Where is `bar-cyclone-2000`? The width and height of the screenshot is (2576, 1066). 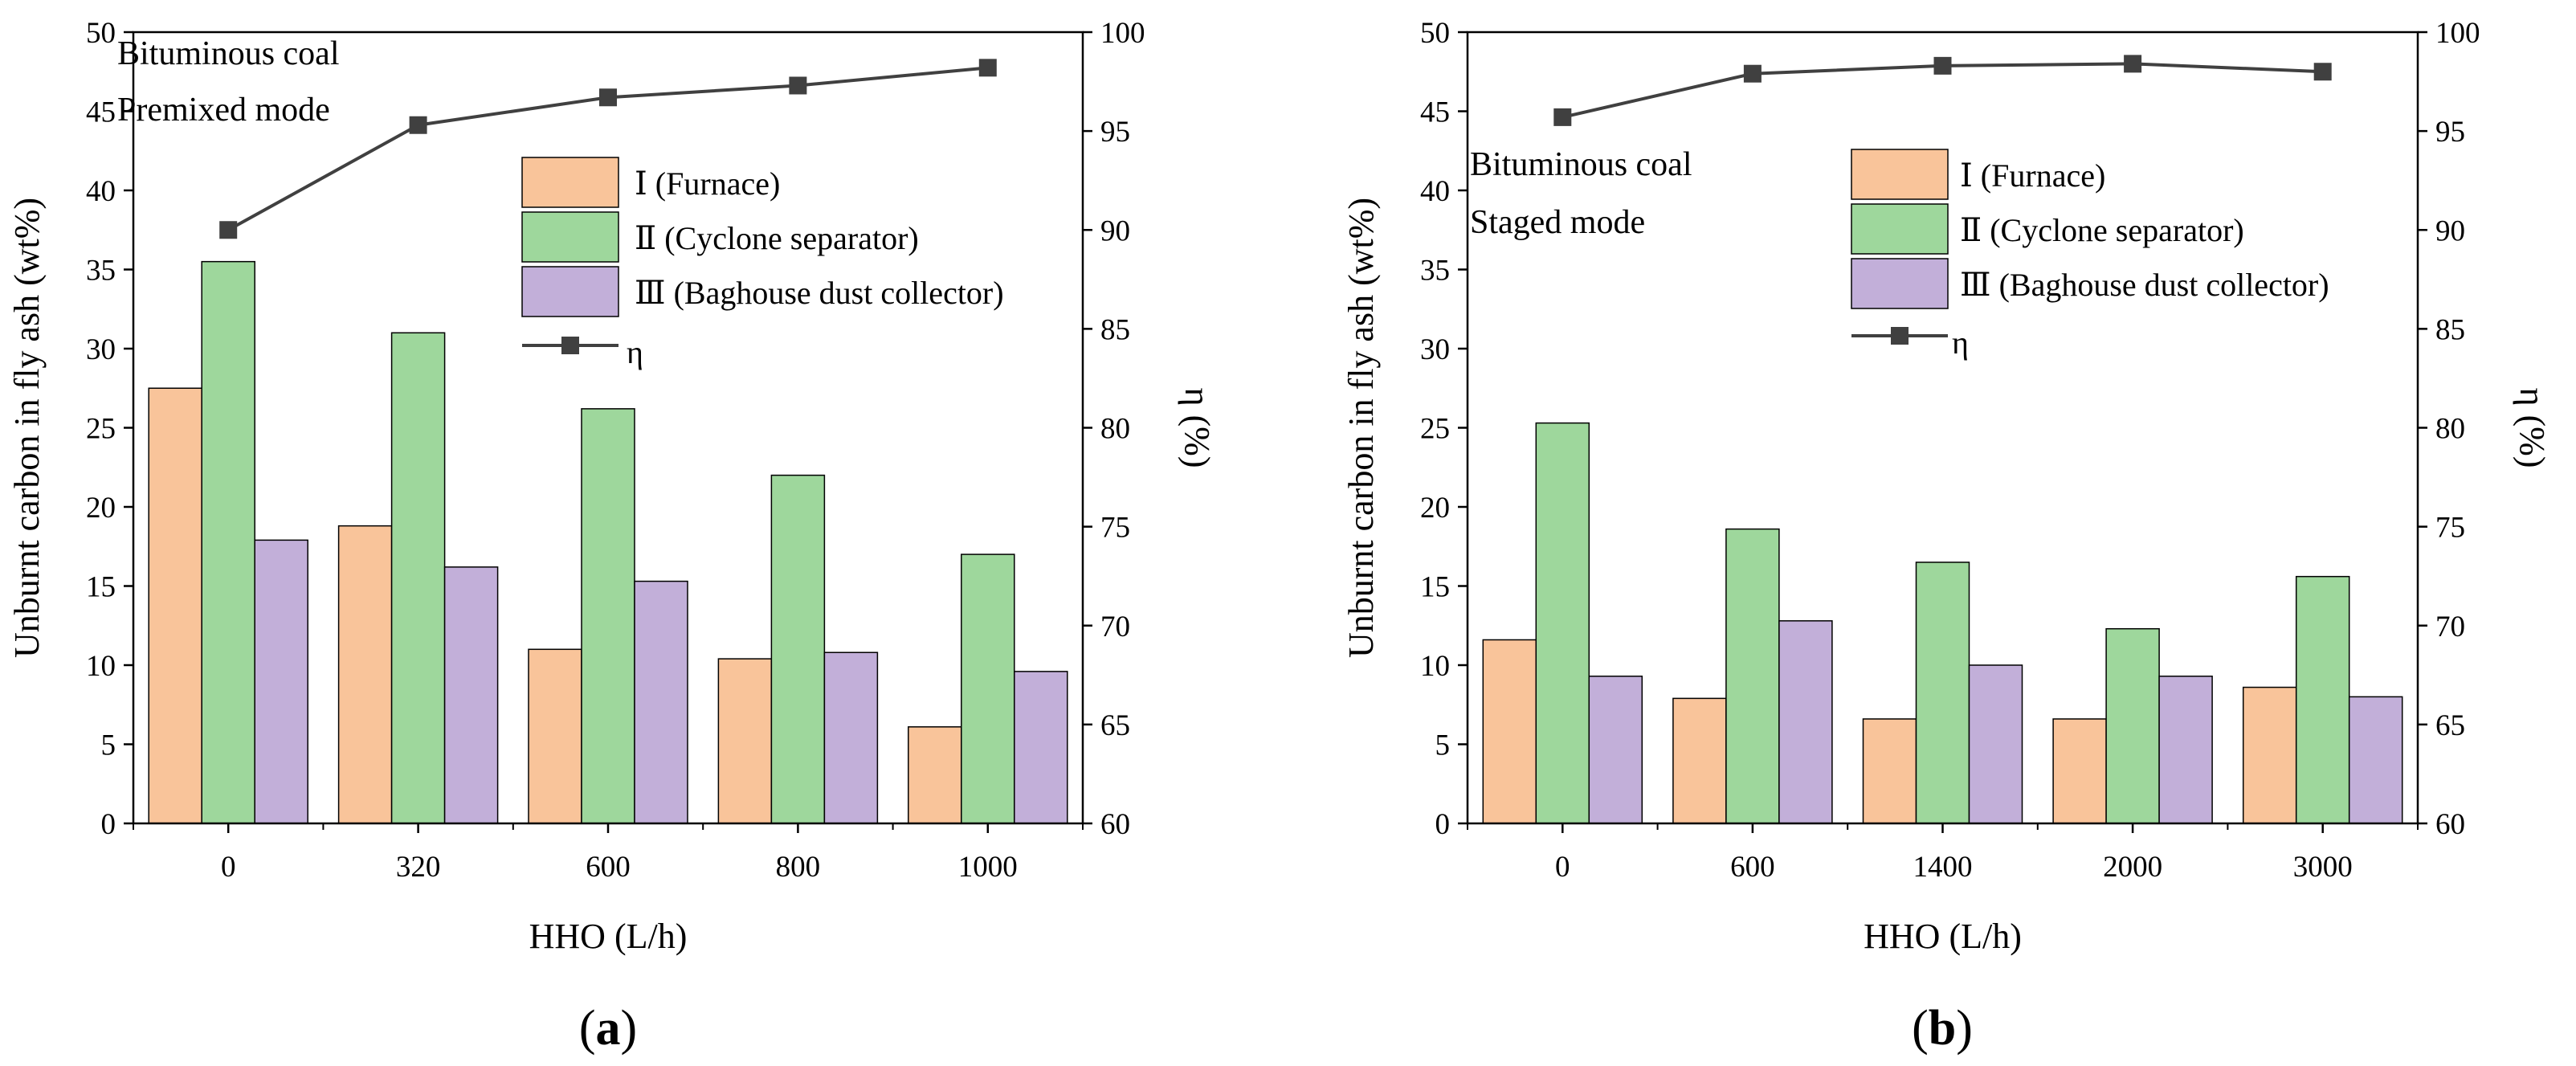
bar-cyclone-2000 is located at coordinates (2132, 725).